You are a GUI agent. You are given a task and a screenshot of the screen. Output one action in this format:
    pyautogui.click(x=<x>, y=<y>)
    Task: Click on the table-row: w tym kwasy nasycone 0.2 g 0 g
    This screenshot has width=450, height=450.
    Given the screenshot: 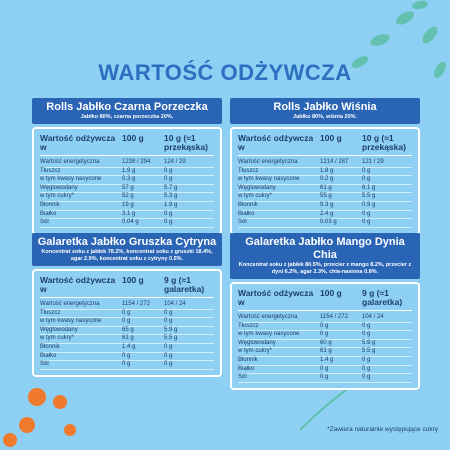 What is the action you would take?
    pyautogui.click(x=325, y=180)
    